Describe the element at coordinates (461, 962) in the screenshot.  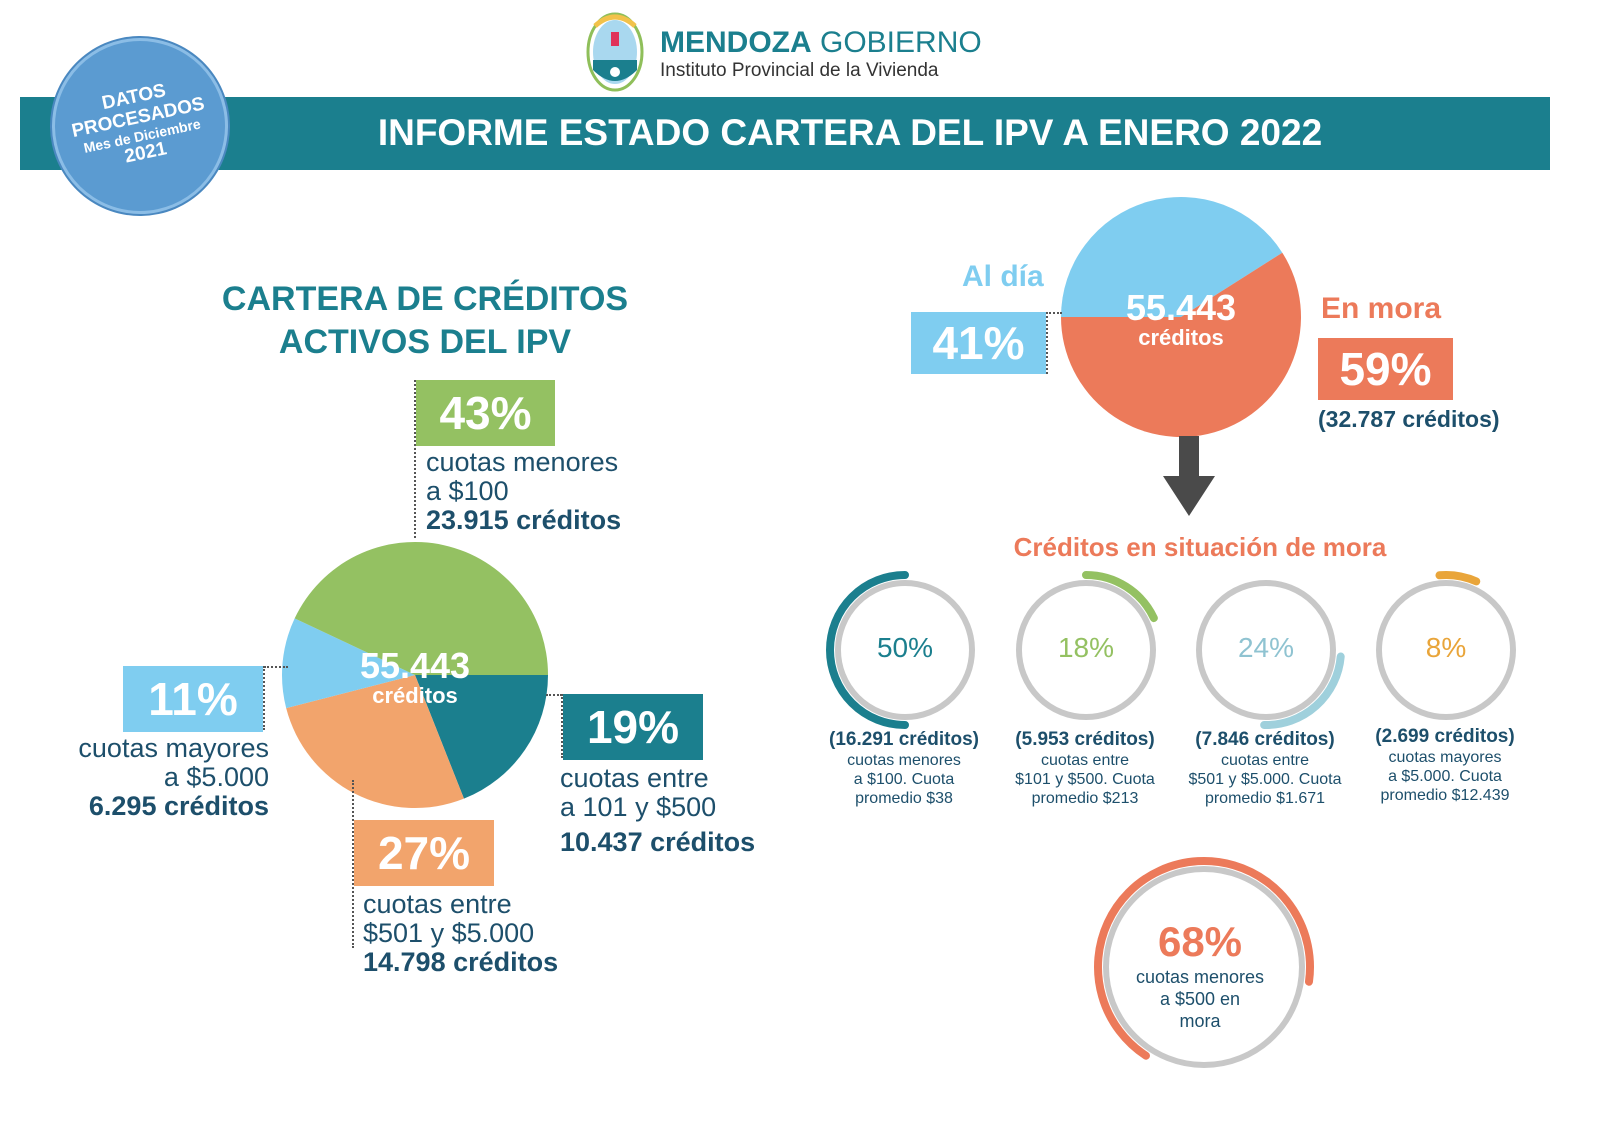
I see `label-count: 14.798 créditos` at that location.